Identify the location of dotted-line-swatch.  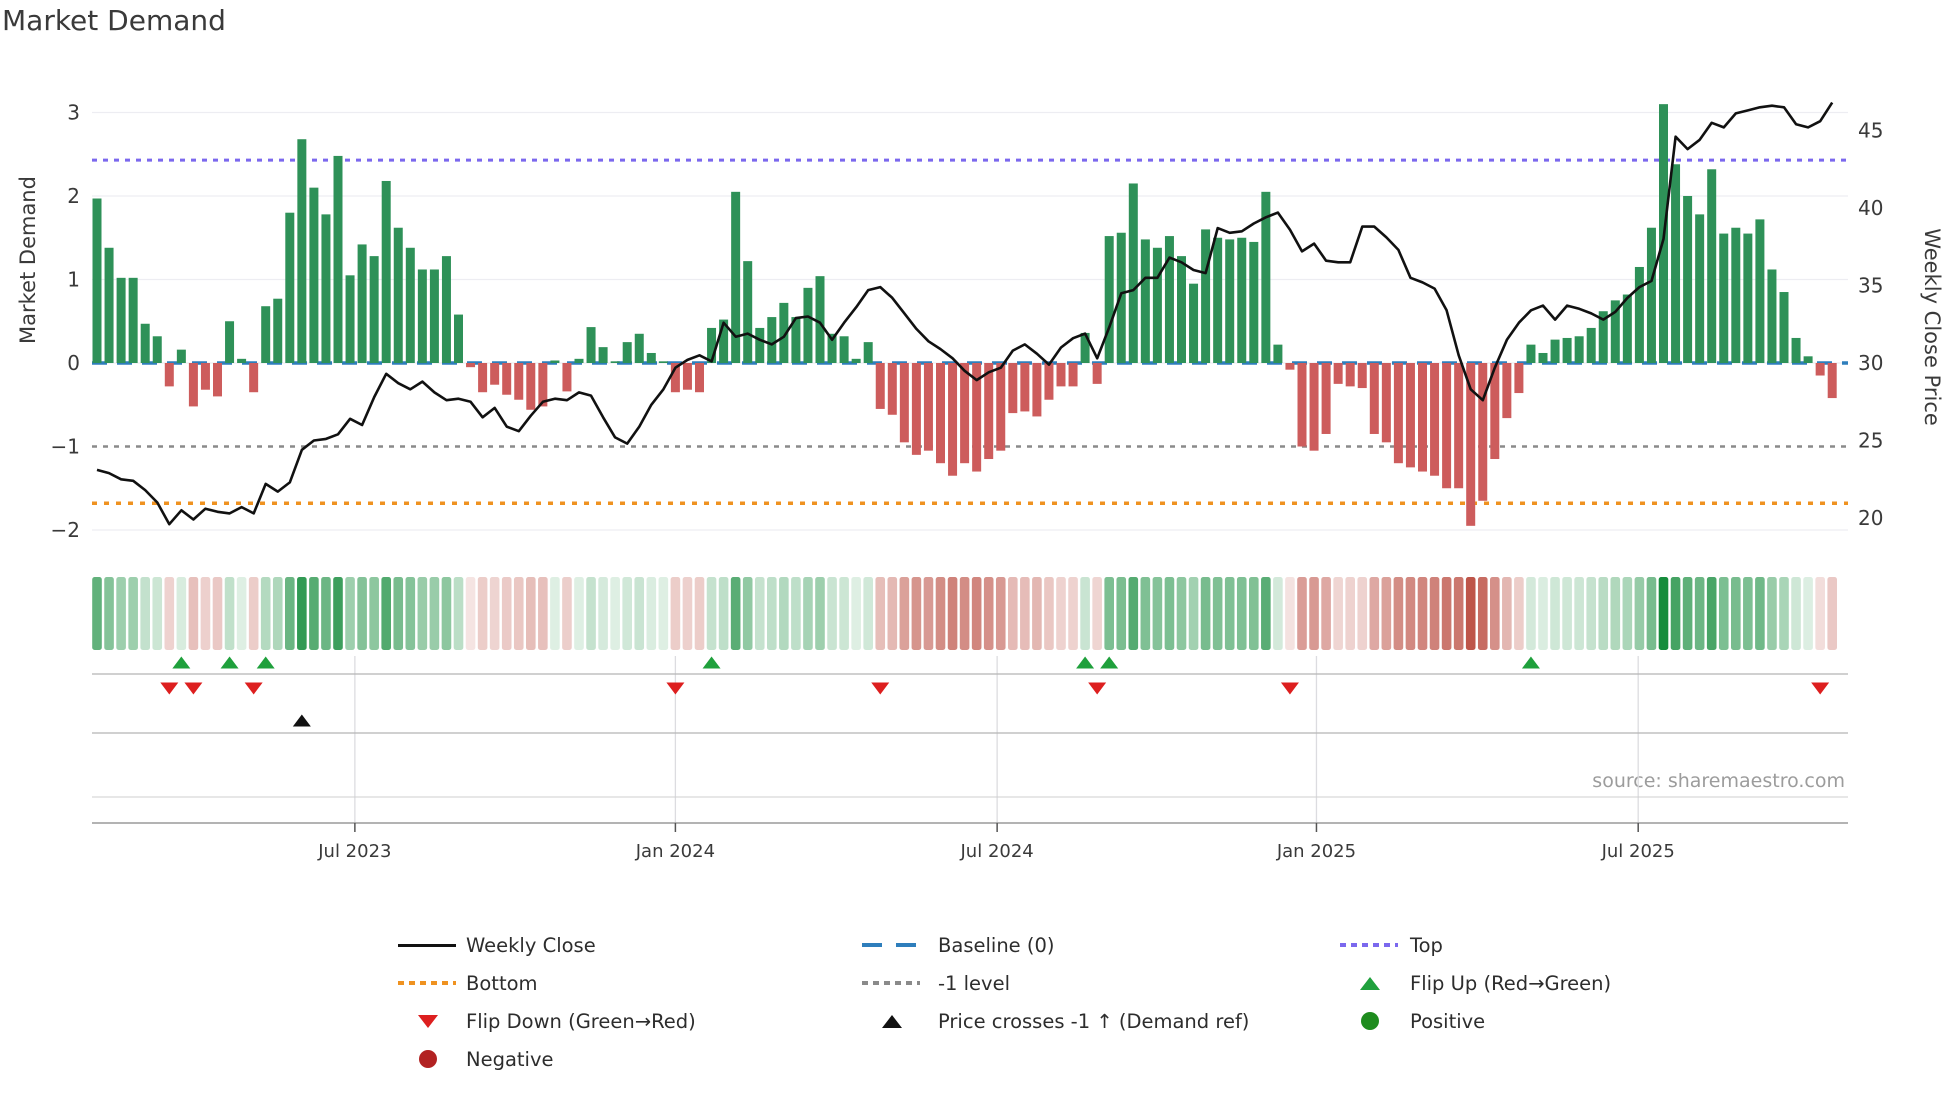
(427, 983).